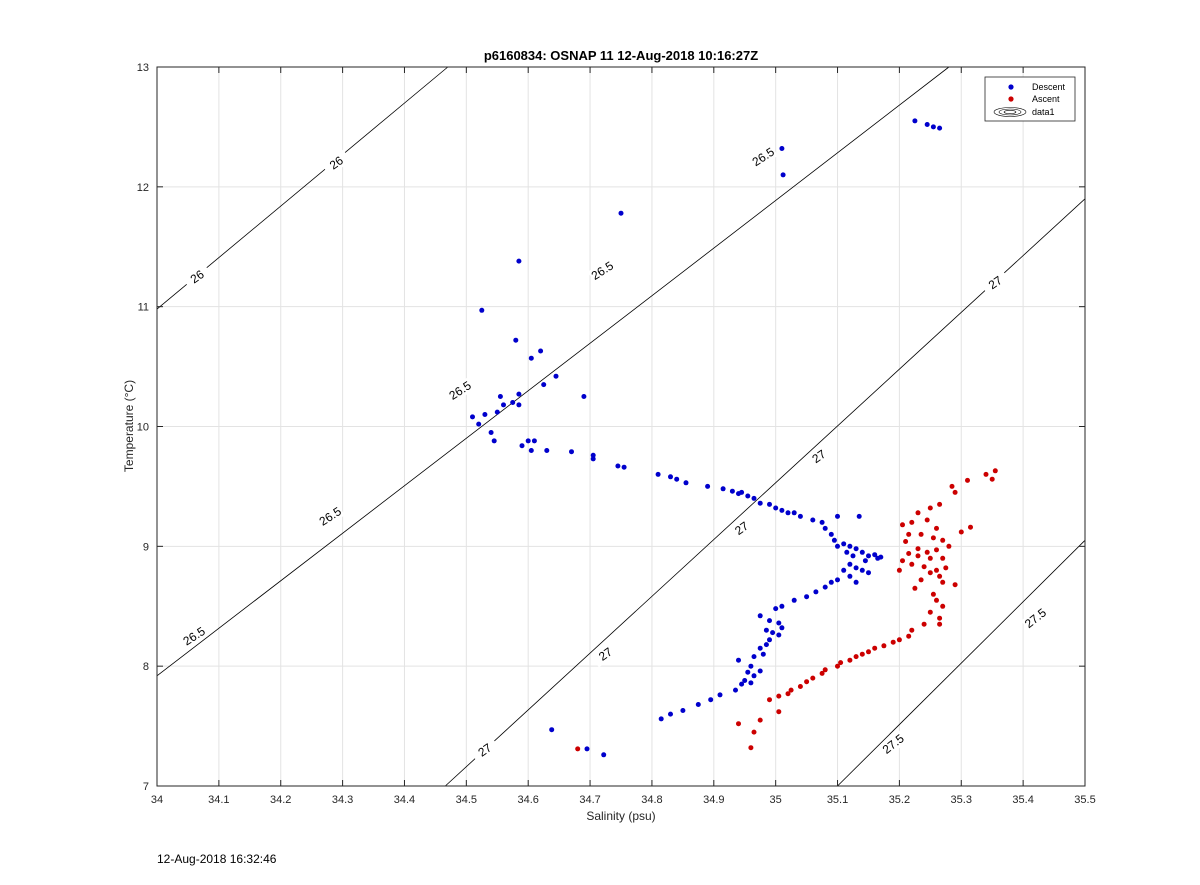  Describe the element at coordinates (466, 800) in the screenshot. I see `x-tick-label: 34.5` at that location.